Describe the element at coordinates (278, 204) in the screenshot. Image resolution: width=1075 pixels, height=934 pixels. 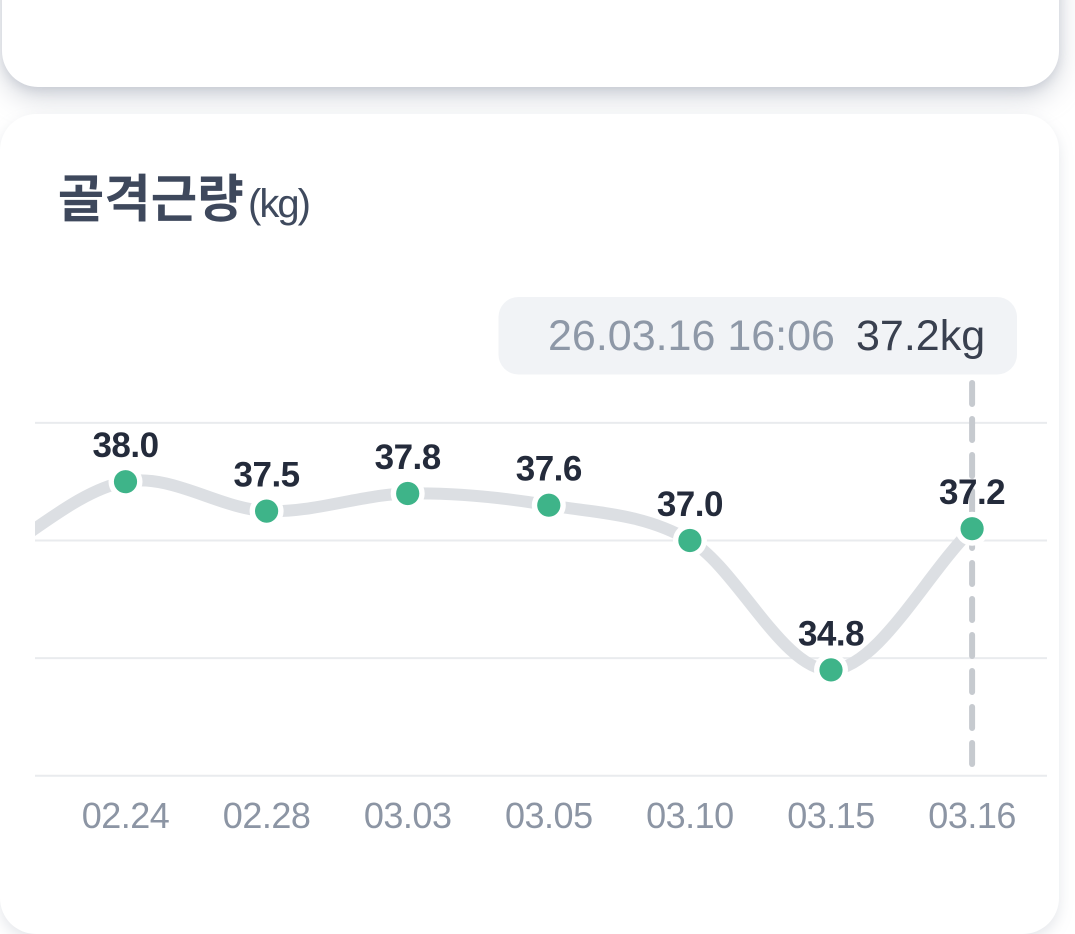
I see `svg-text: (kg)` at that location.